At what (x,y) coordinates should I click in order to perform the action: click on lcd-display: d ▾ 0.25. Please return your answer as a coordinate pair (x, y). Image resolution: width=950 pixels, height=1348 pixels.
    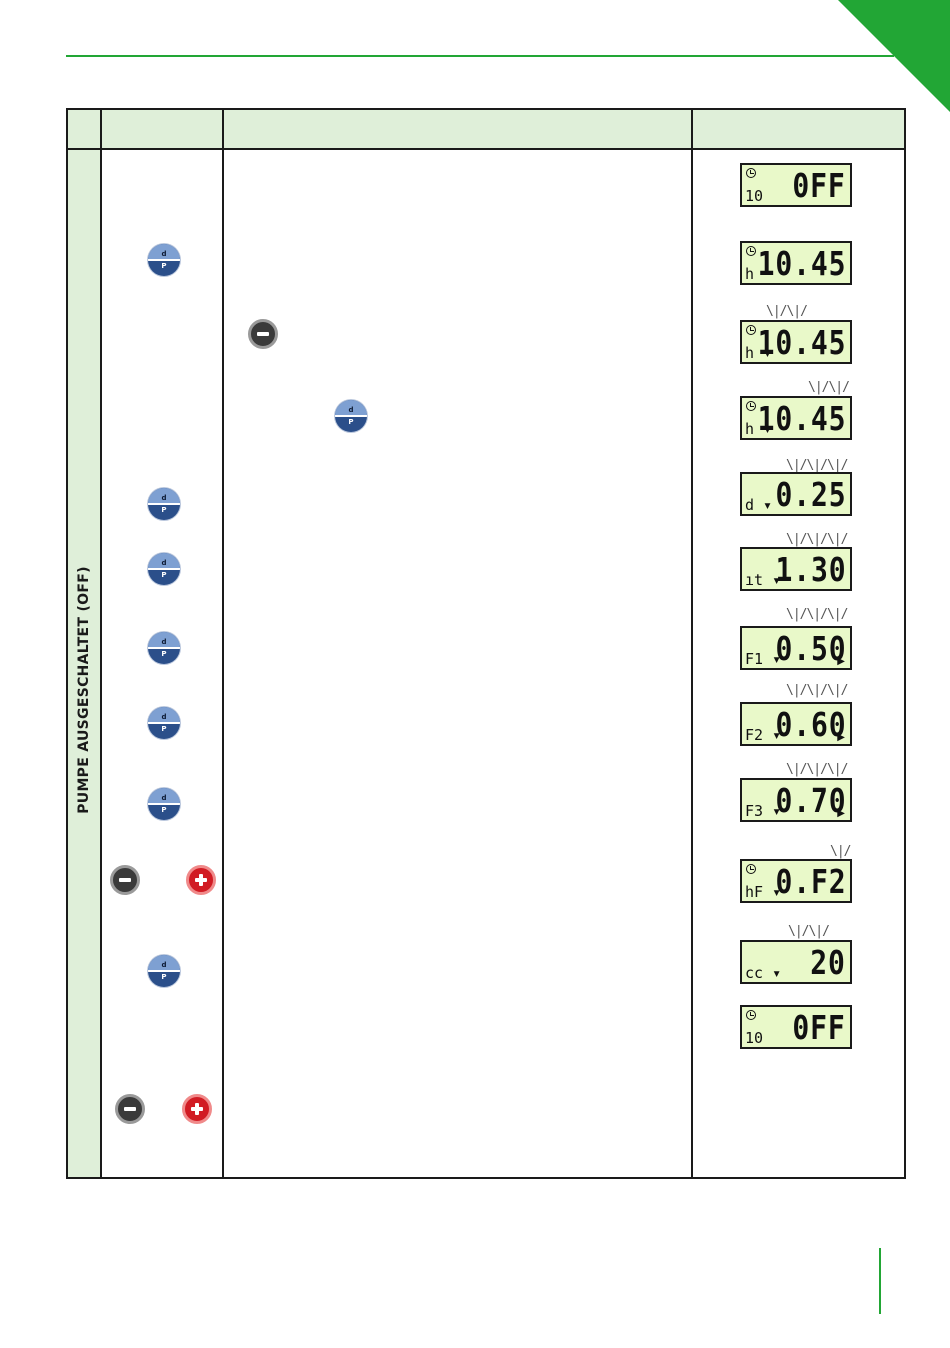
    Looking at the image, I should click on (796, 494).